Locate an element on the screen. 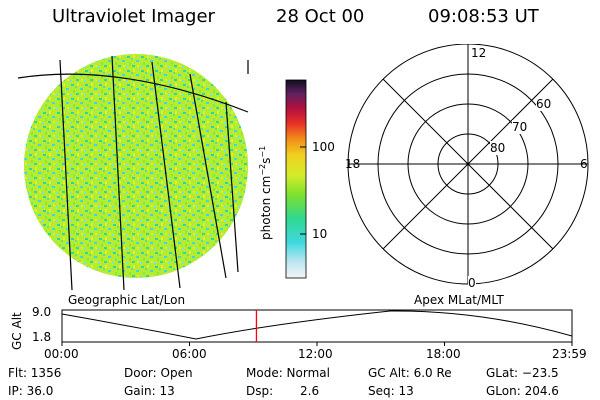 The width and height of the screenshot is (600, 400). info-gain: Gain: 13 is located at coordinates (149, 391).